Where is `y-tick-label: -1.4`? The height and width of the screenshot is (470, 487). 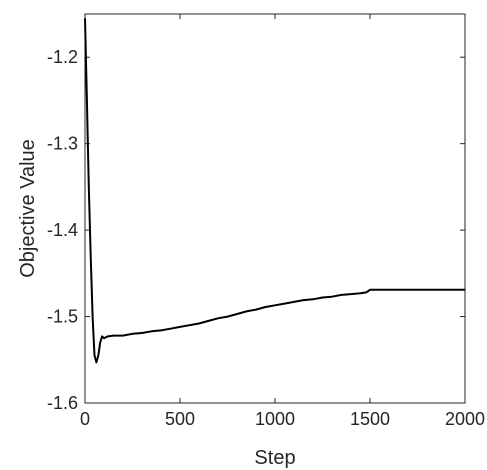 y-tick-label: -1.4 is located at coordinates (62, 230).